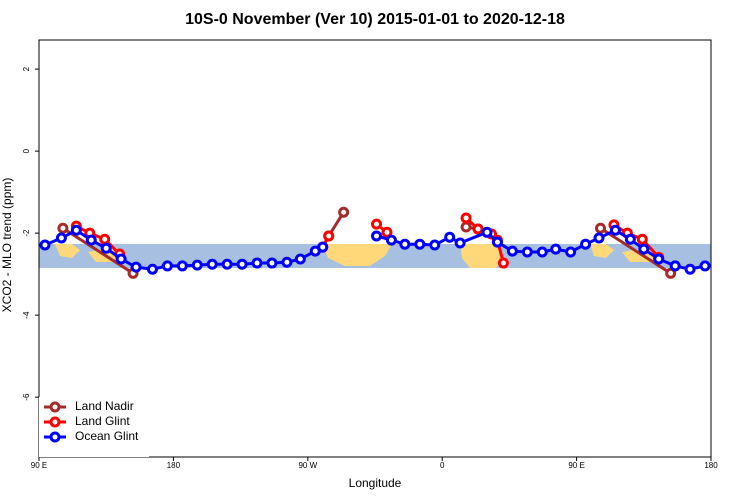  Describe the element at coordinates (102, 421) in the screenshot. I see `legend-label: Land Glint` at that location.